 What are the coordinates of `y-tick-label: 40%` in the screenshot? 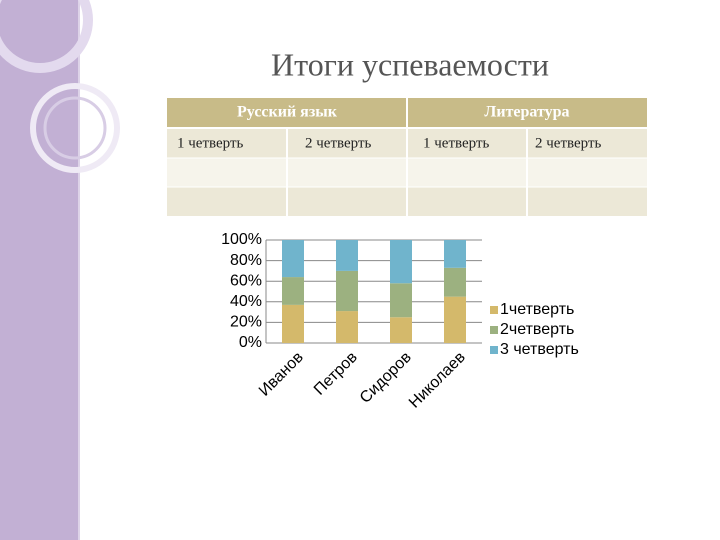 It's located at (246, 301).